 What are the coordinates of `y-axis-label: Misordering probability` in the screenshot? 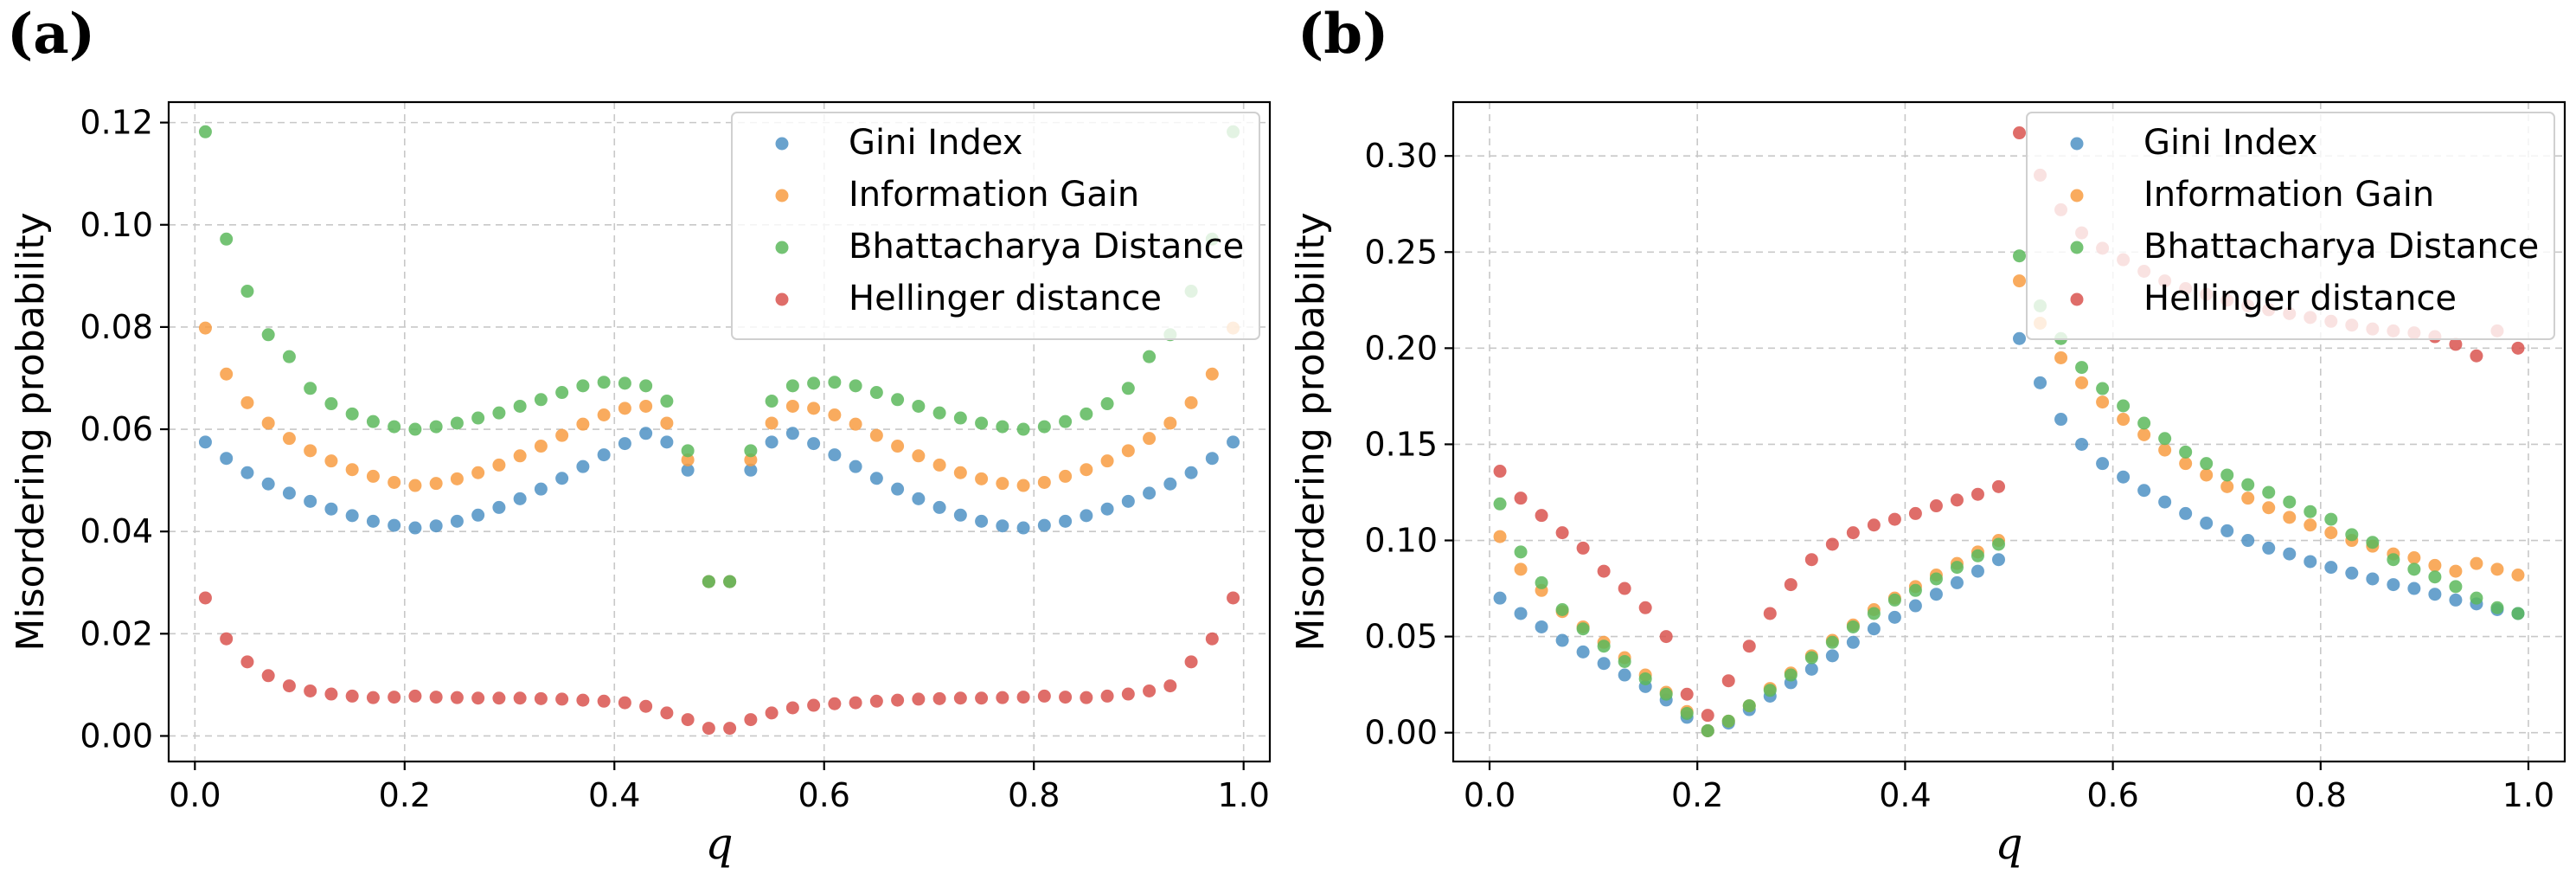 It's located at (31, 431).